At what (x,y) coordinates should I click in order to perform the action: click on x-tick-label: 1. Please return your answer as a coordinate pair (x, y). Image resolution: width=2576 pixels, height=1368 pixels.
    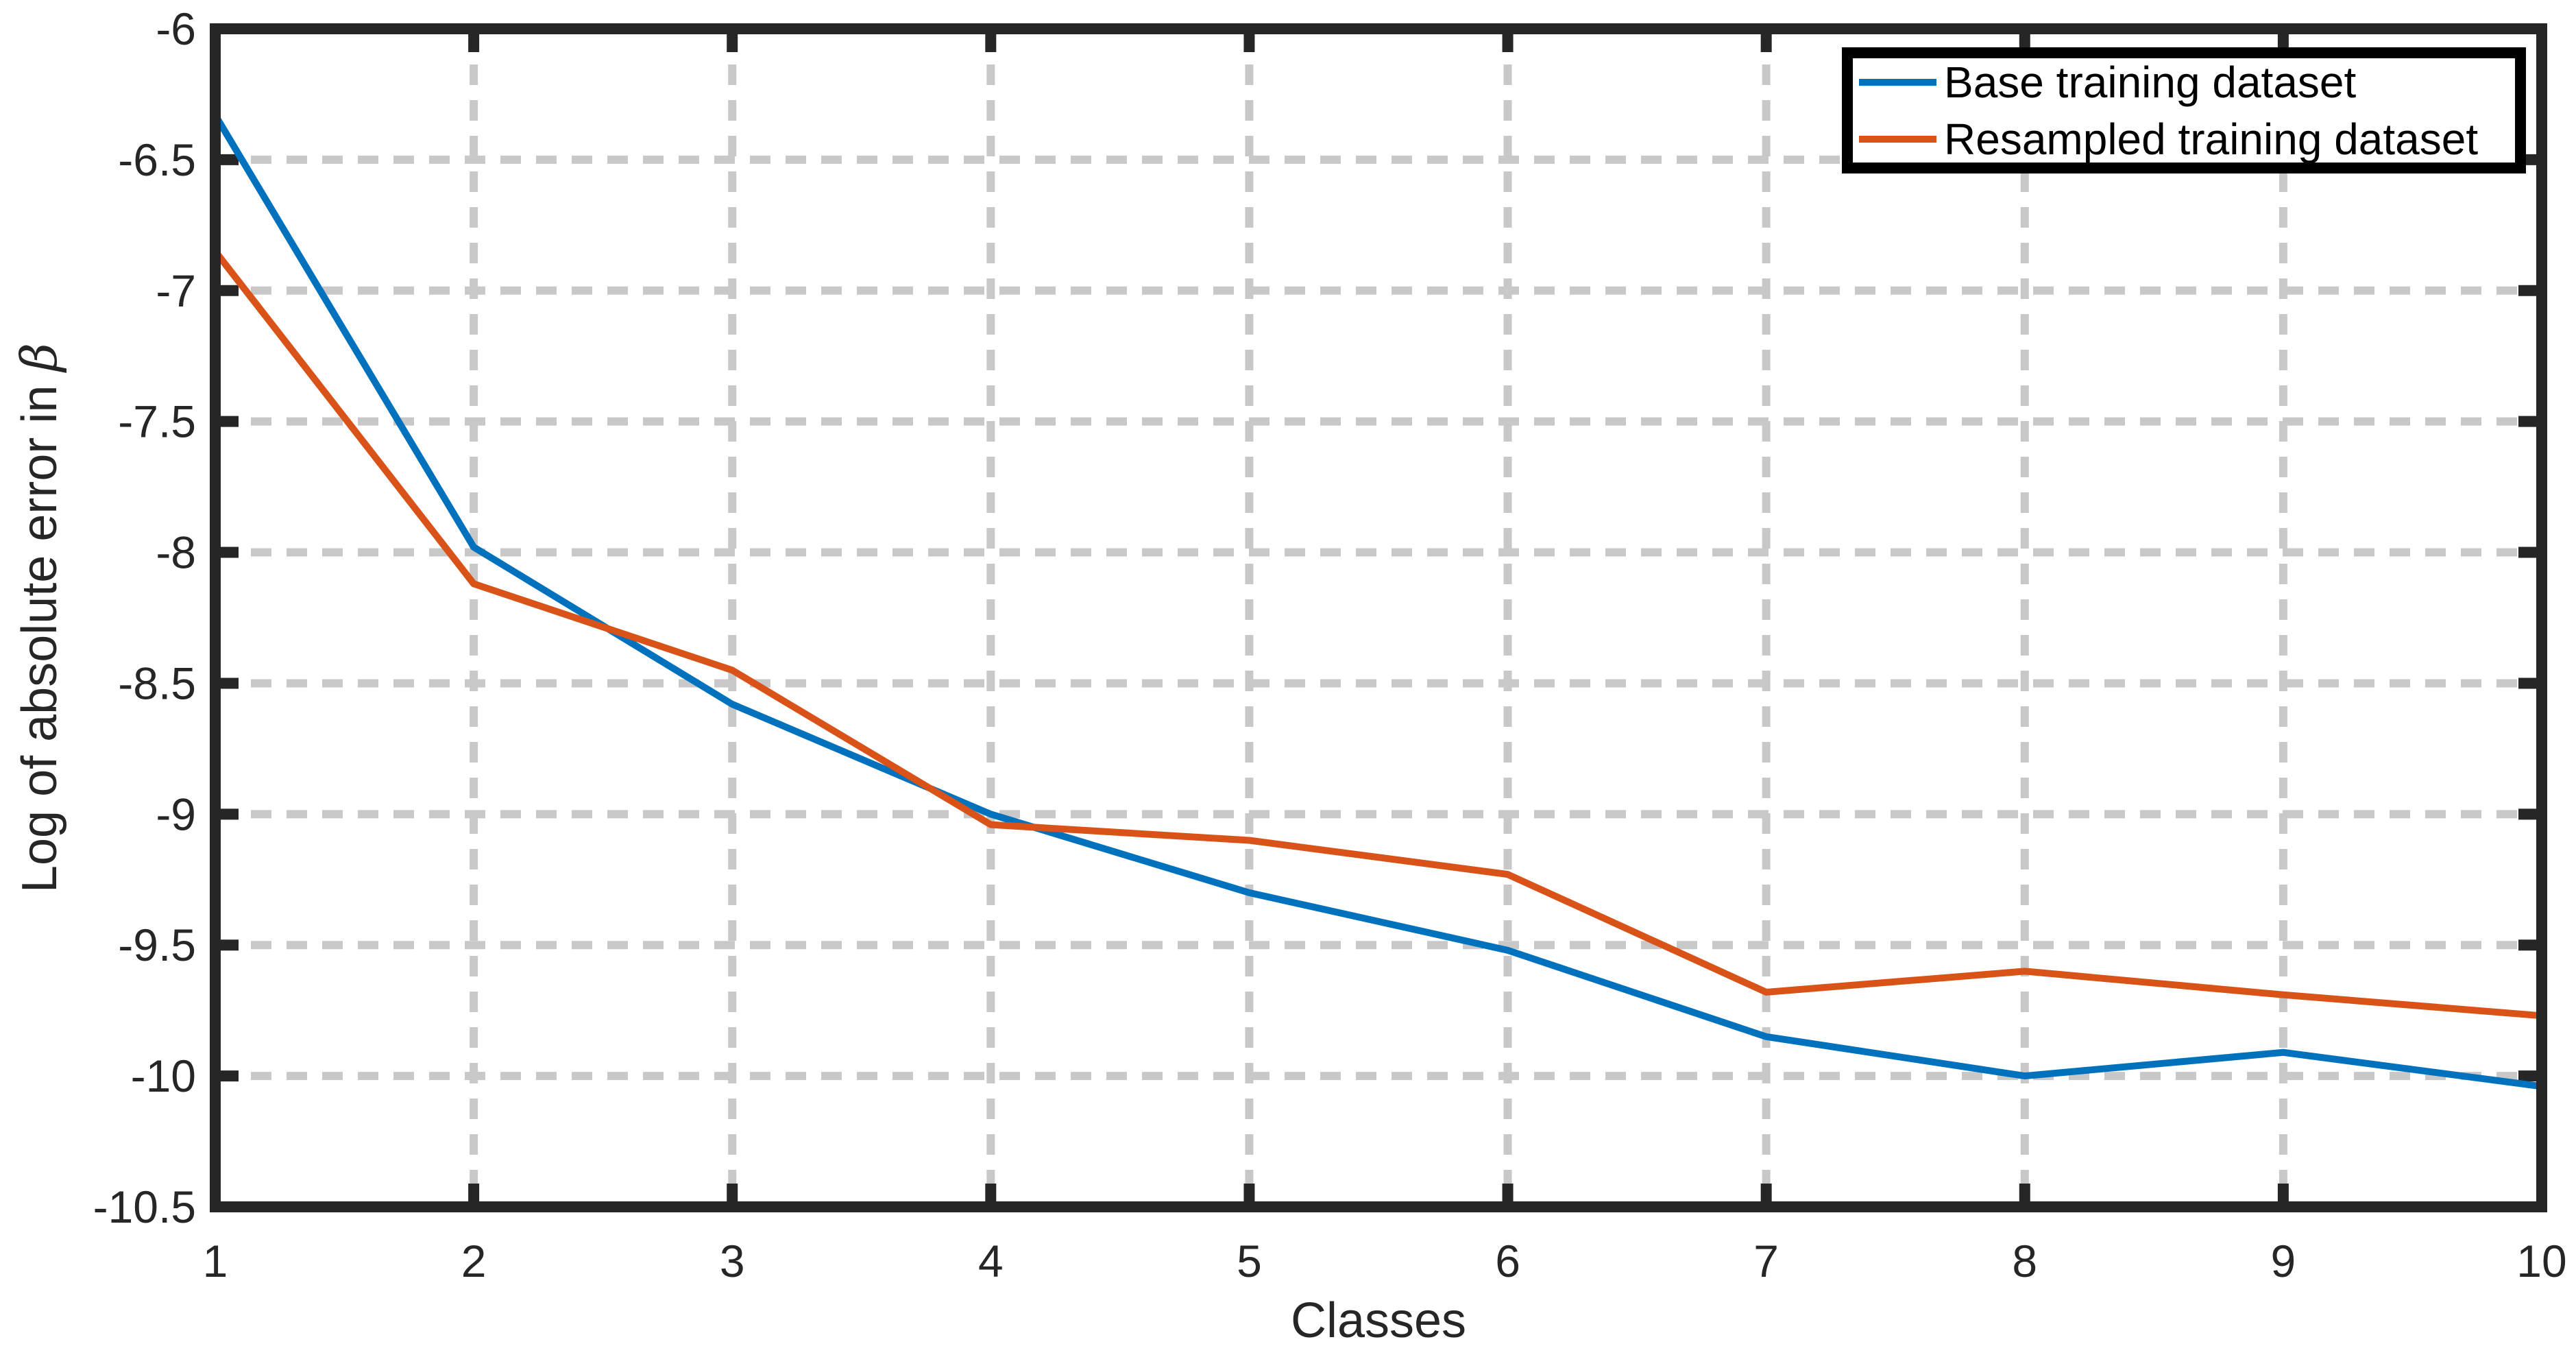
    Looking at the image, I should click on (215, 1261).